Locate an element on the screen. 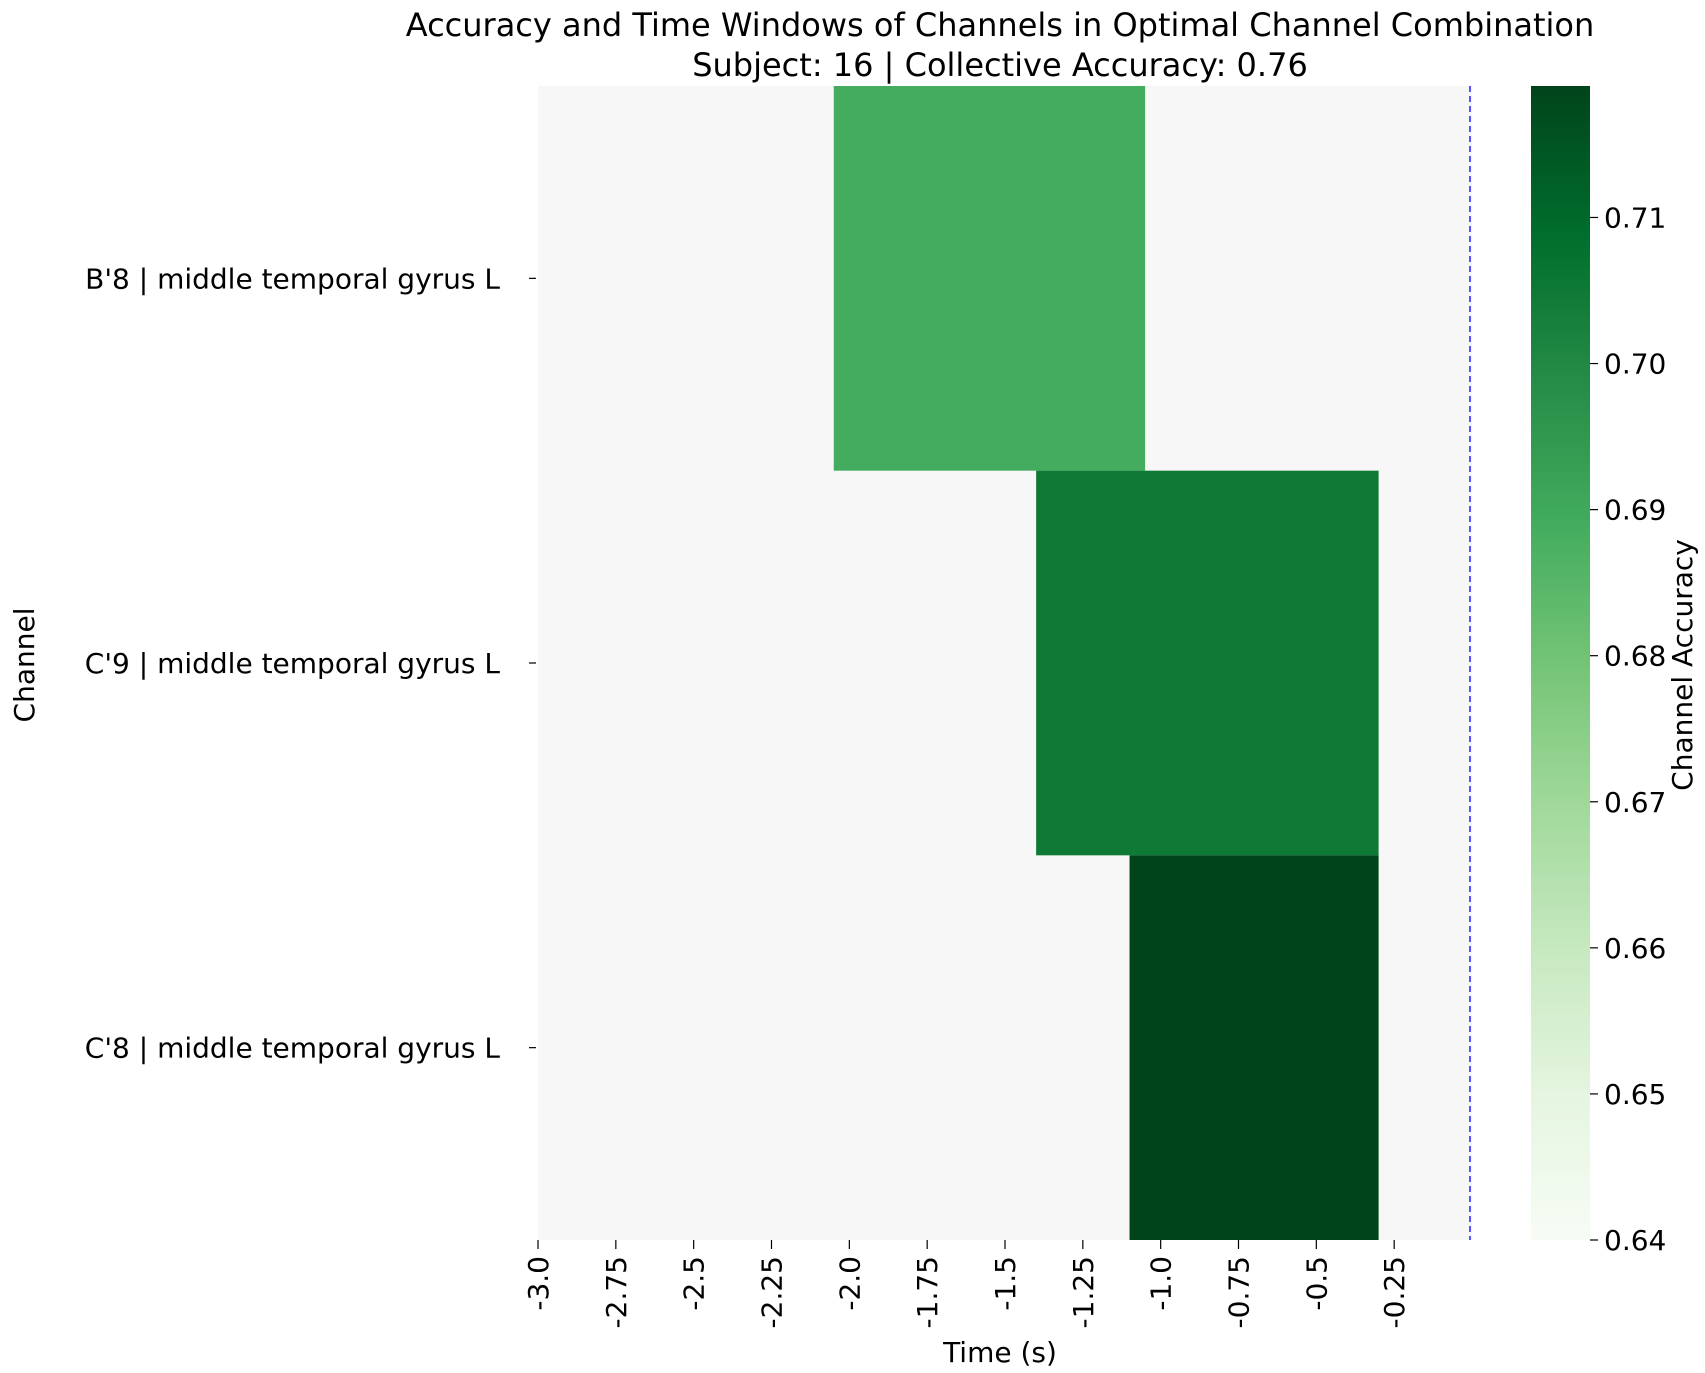 This screenshot has height=1373, width=1705. colorbar-tick-label: 0.64 is located at coordinates (1635, 1240).